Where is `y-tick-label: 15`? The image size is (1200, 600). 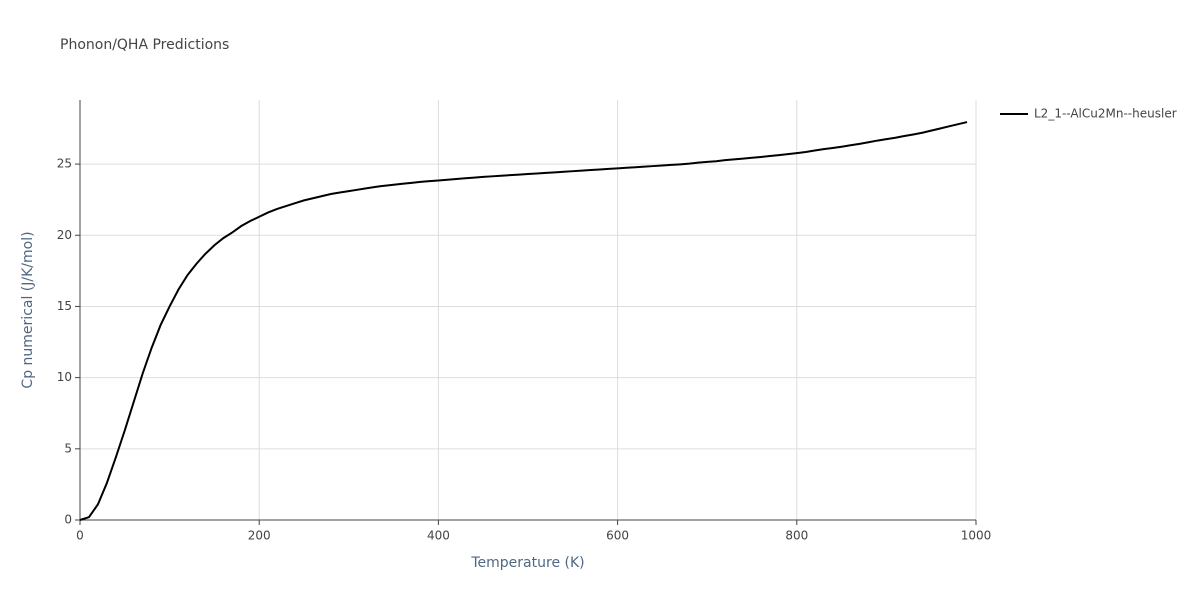 y-tick-label: 15 is located at coordinates (64, 306).